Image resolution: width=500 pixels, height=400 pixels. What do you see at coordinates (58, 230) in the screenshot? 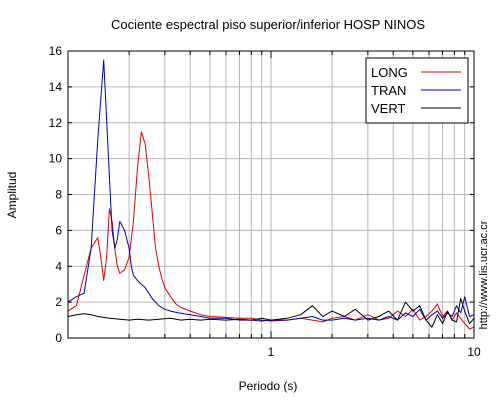
I see `y-tick-label: 6` at bounding box center [58, 230].